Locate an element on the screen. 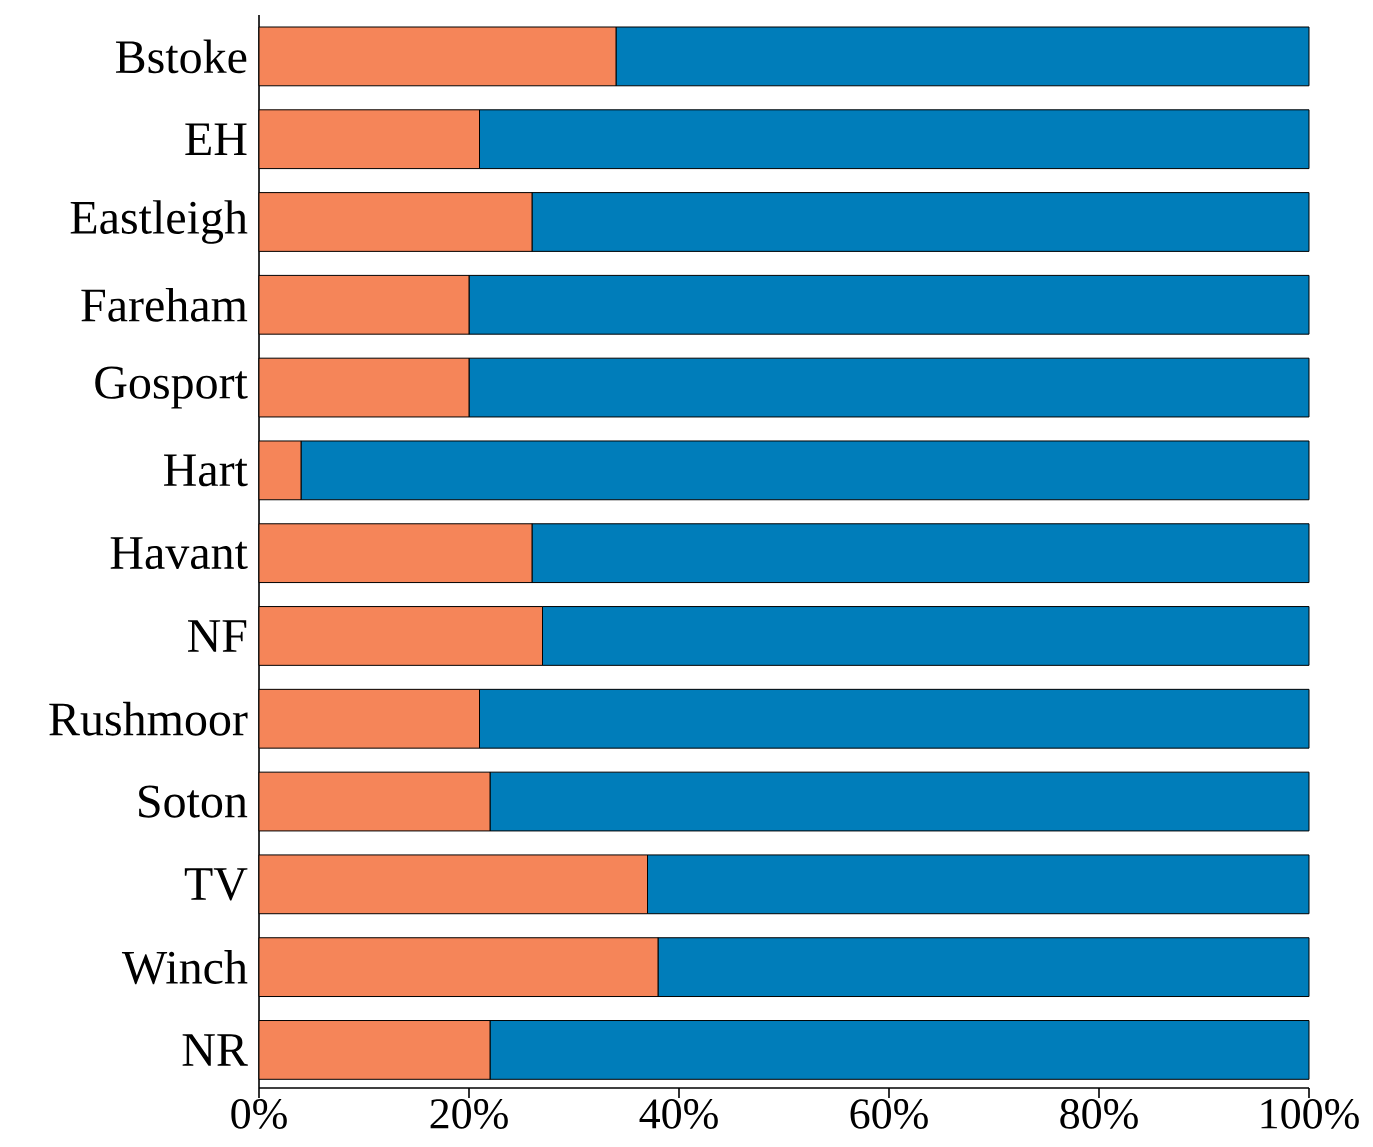 This screenshot has width=1373, height=1147. x-tick-label: 0% is located at coordinates (259, 1114).